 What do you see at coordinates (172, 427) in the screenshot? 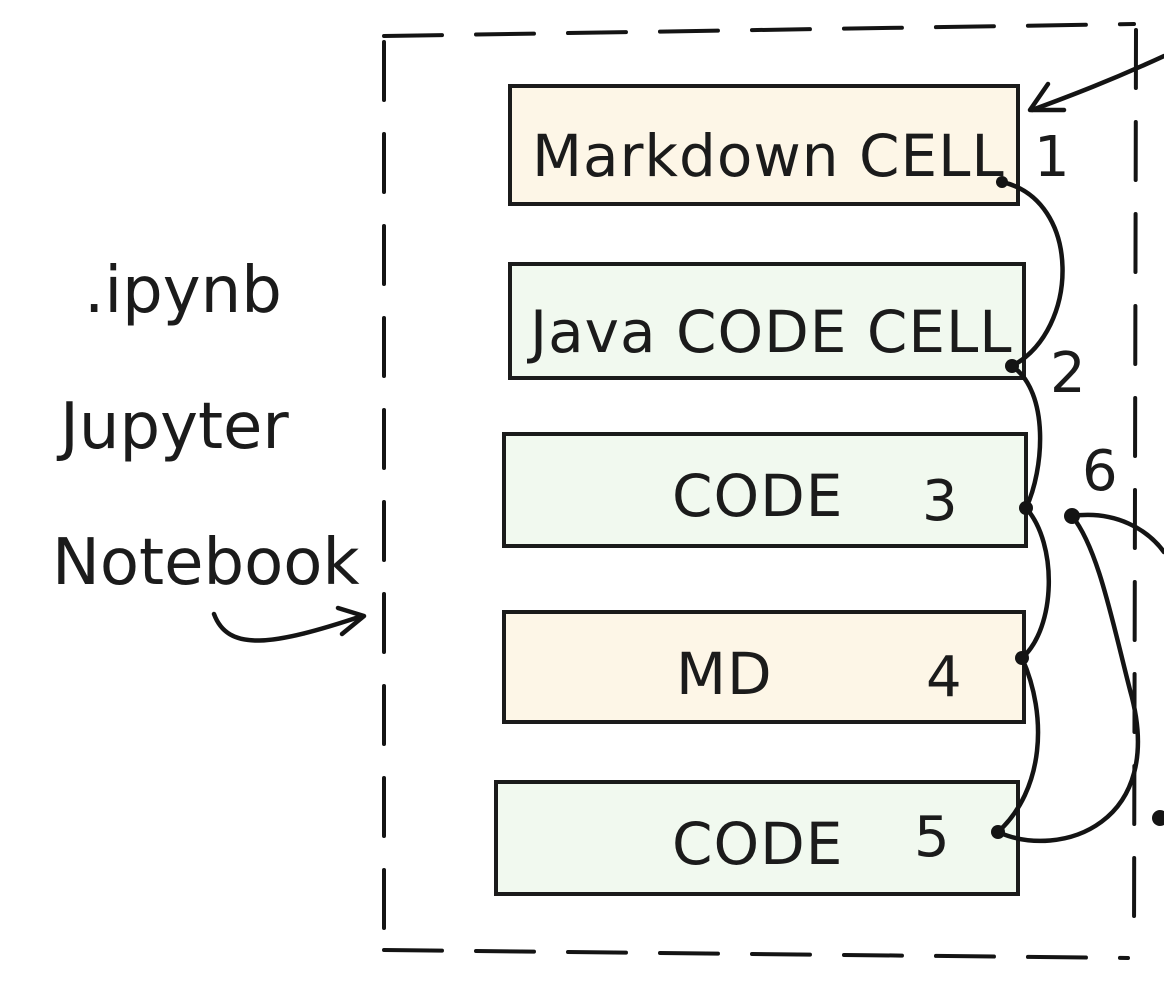
I see `side-label-jupyter: Jupyter` at bounding box center [172, 427].